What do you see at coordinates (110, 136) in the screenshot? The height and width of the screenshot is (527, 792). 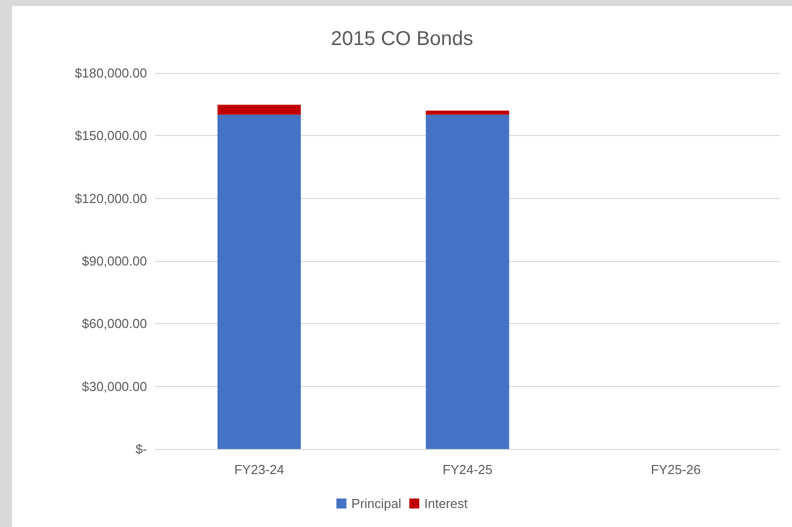 I see `y-tick-label: $150,000.00` at bounding box center [110, 136].